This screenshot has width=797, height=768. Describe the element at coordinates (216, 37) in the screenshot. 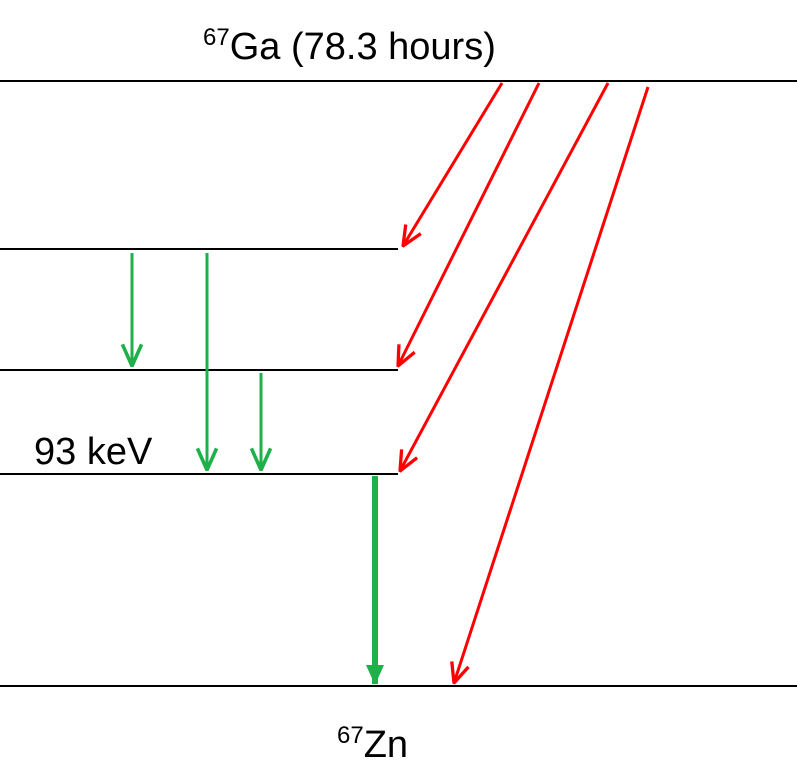

I see `parent-mass-number: 67` at that location.